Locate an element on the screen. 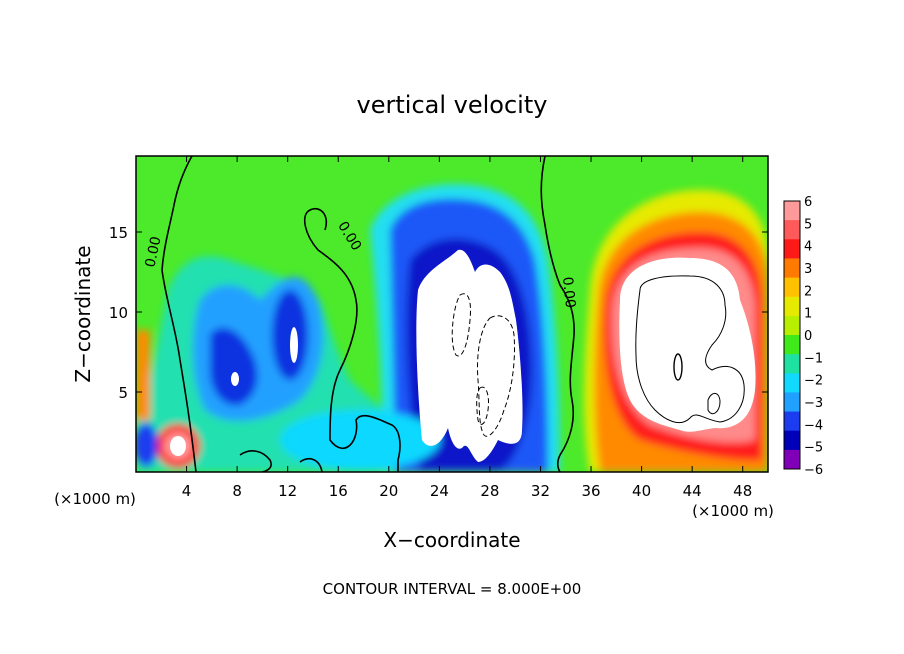 The image size is (904, 654). field-blue-bottom-left is located at coordinates (147, 445).